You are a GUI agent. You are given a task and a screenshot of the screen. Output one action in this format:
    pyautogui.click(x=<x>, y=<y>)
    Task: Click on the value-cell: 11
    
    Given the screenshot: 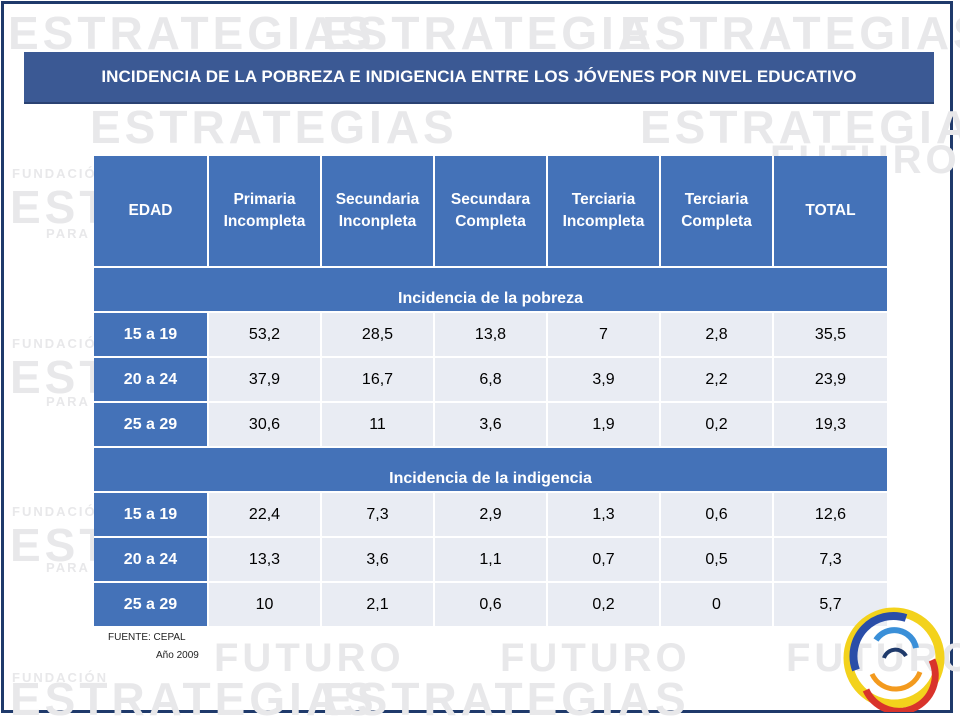 What is the action you would take?
    pyautogui.click(x=377, y=424)
    